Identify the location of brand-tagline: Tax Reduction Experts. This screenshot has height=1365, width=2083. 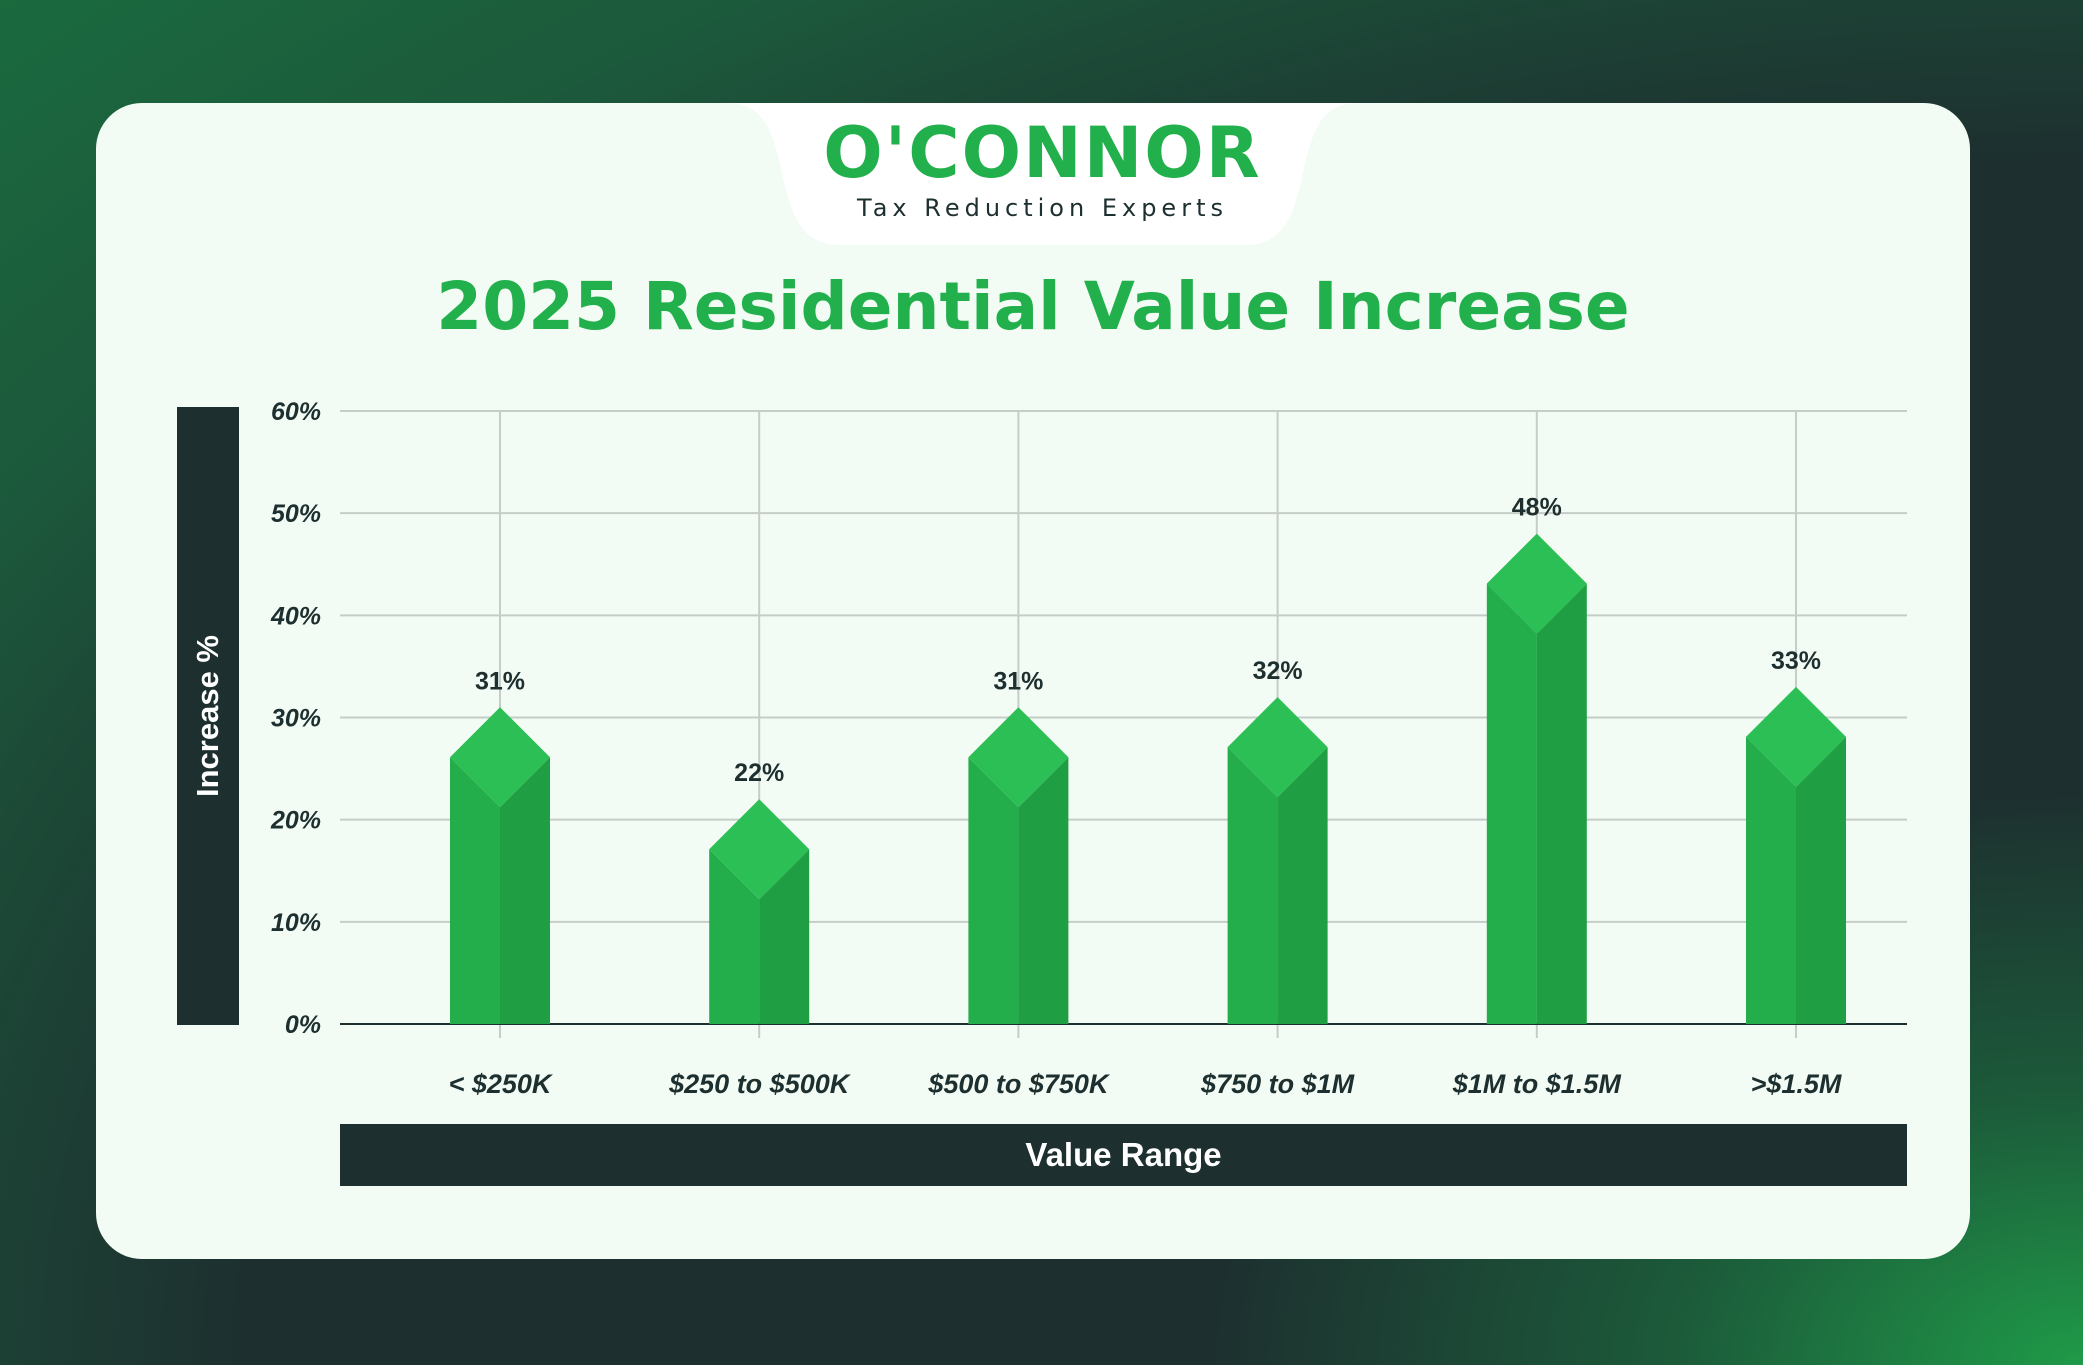
(1042, 208).